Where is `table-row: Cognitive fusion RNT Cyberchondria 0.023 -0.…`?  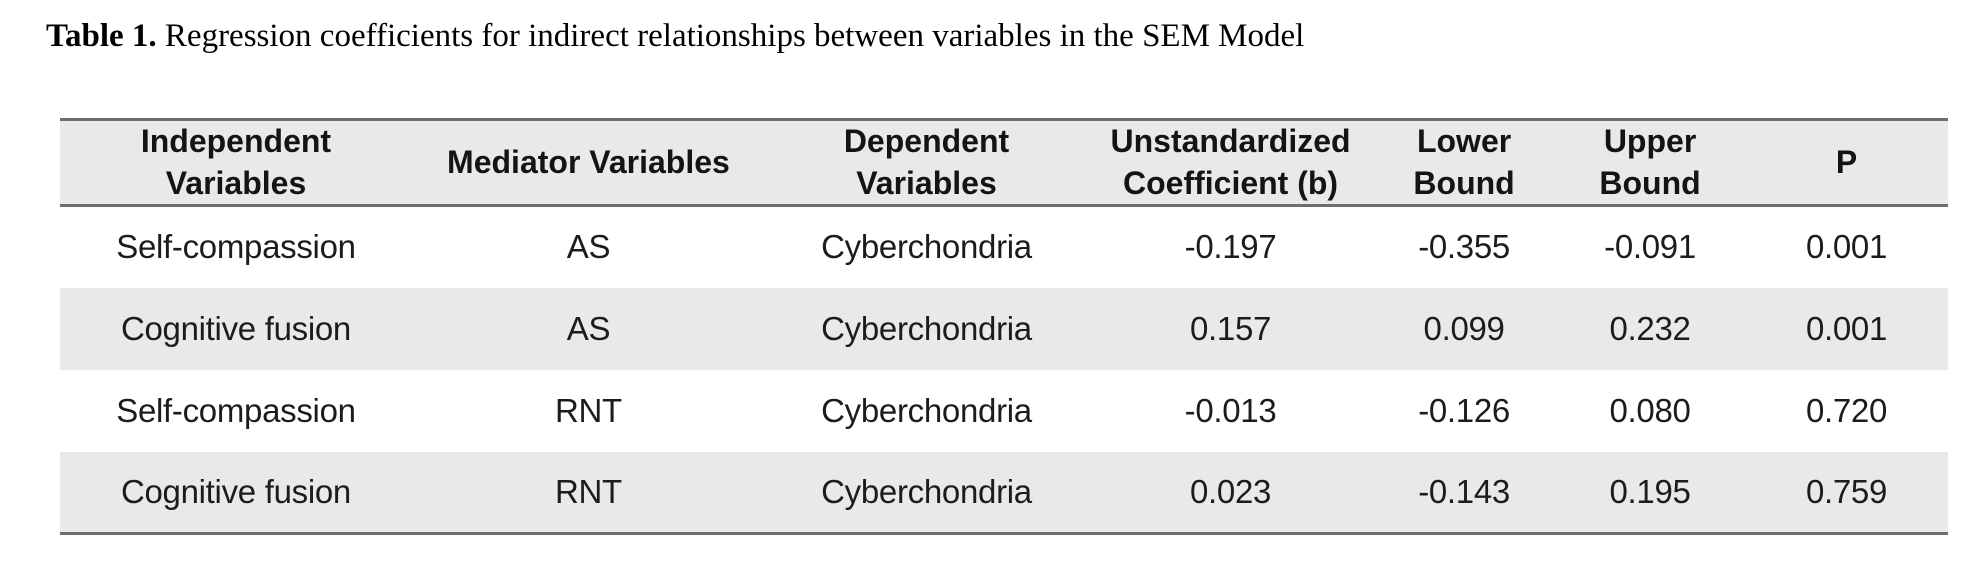 table-row: Cognitive fusion RNT Cyberchondria 0.023 -0.… is located at coordinates (1004, 492).